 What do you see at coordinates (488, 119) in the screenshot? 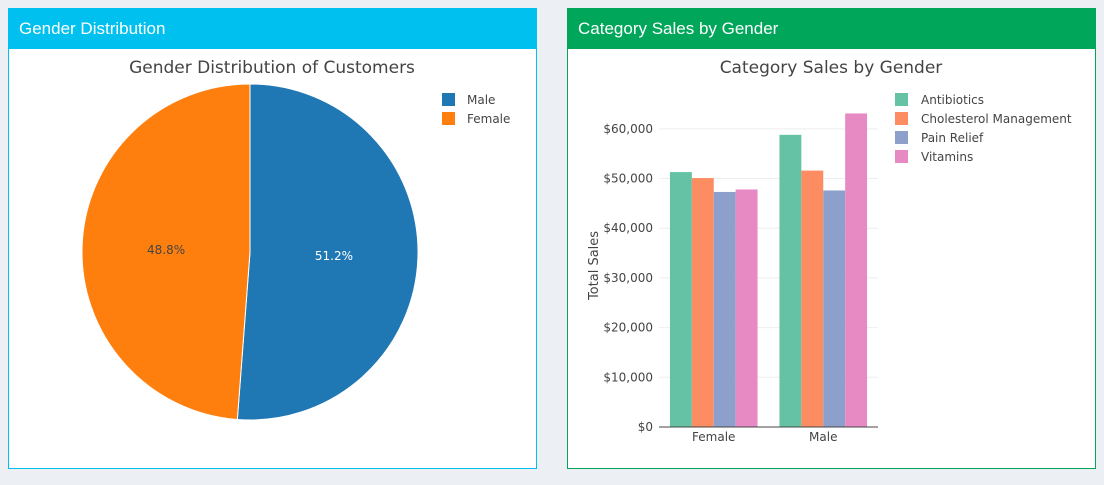
I see `legend-item-female: Female` at bounding box center [488, 119].